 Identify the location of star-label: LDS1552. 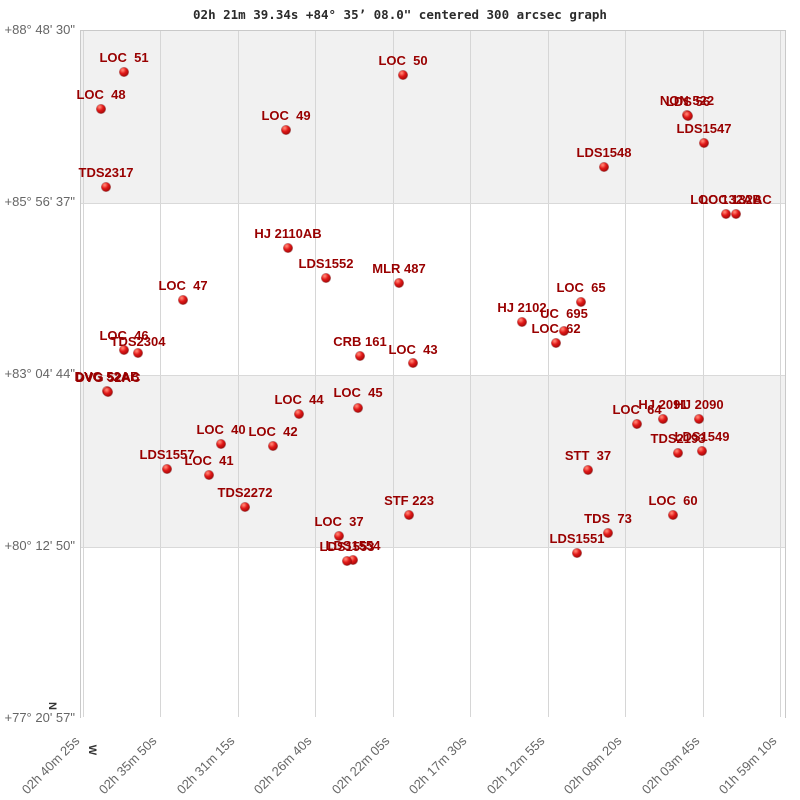
(326, 263).